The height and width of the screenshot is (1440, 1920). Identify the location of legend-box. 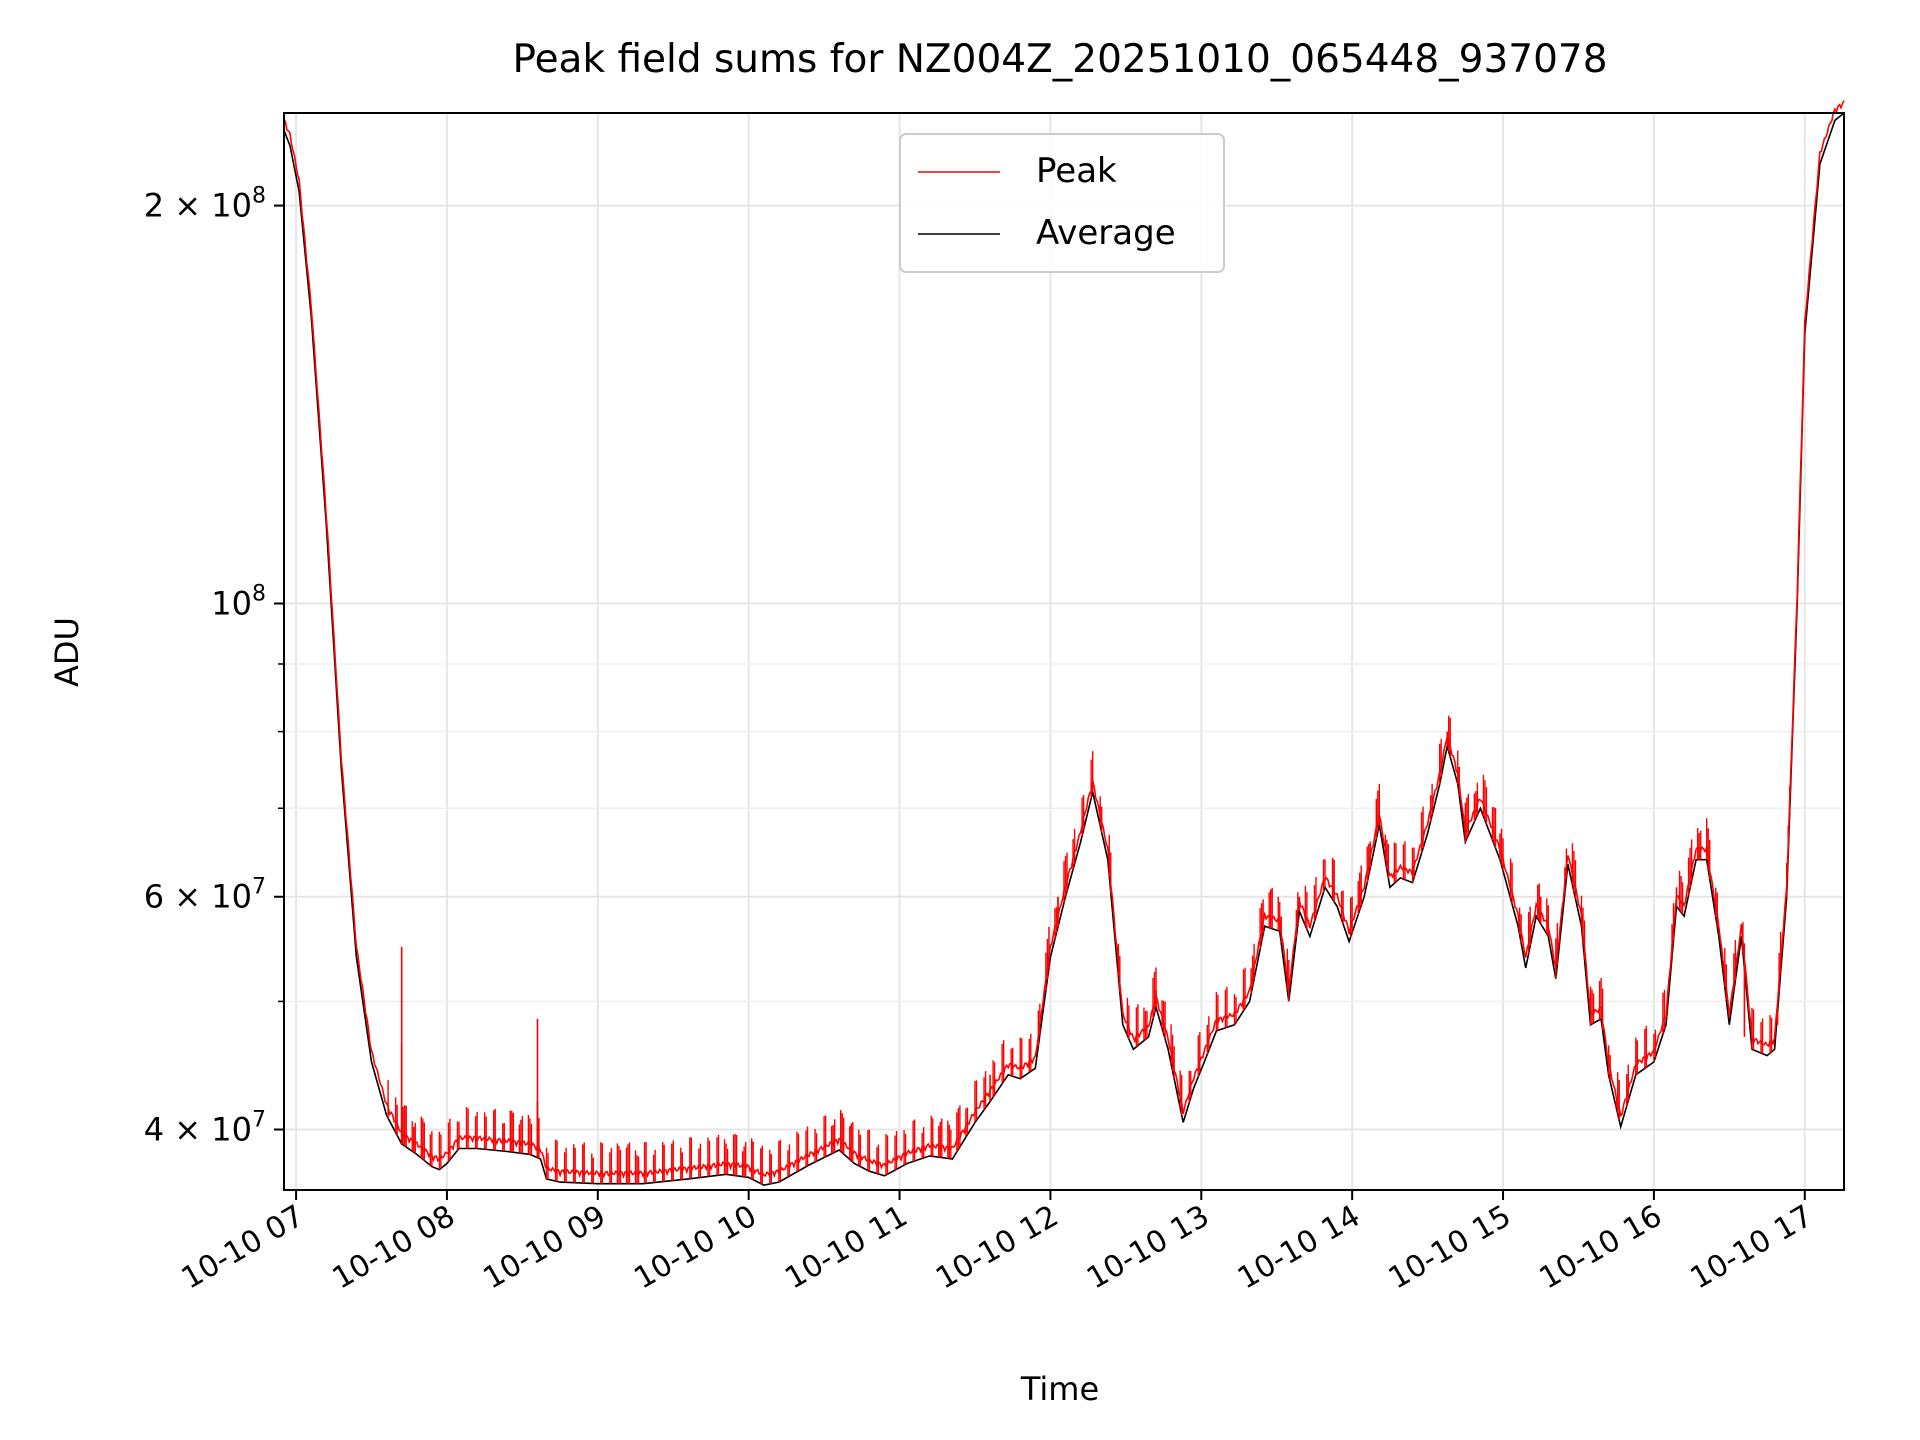
(1062, 203).